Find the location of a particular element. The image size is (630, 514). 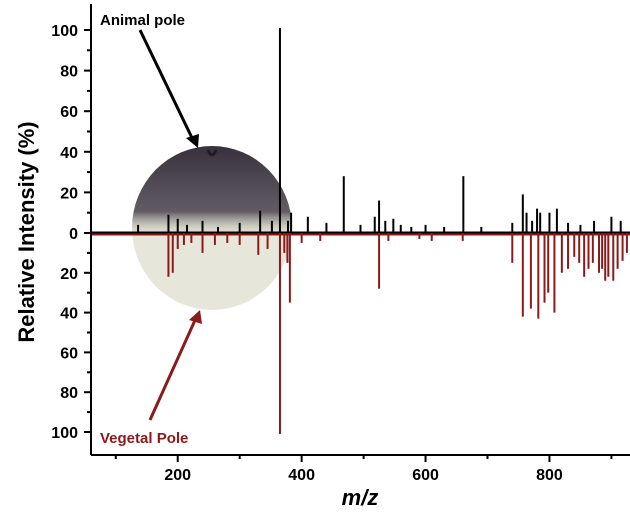

y-axis-title: Relative Intensity (%) is located at coordinates (26, 231).